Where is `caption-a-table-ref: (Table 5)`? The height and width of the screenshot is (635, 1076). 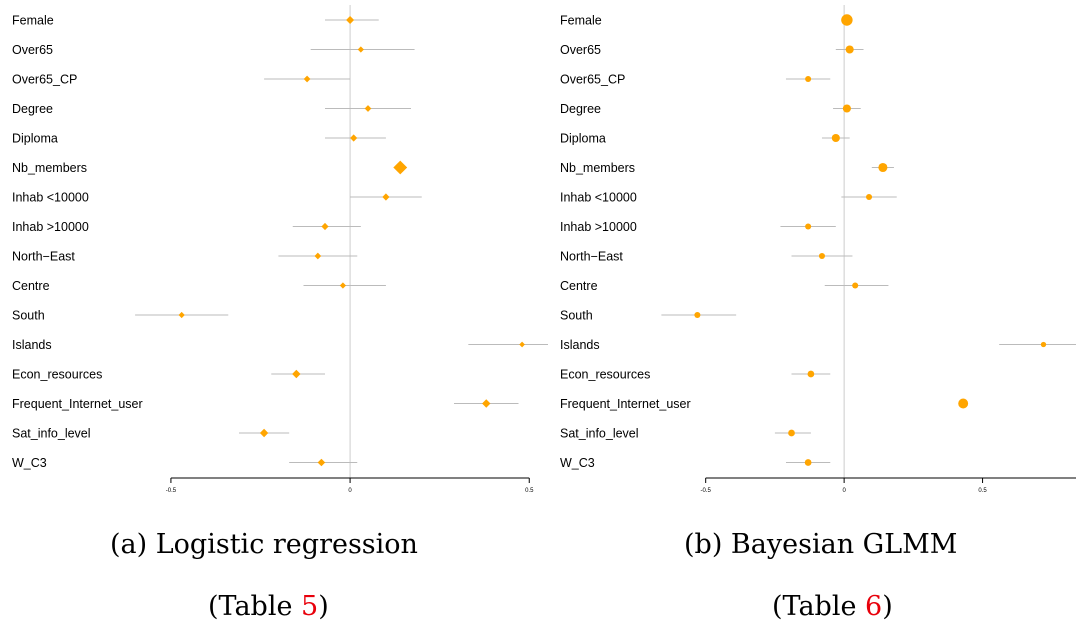
caption-a-table-ref: (Table 5) is located at coordinates (268, 606).